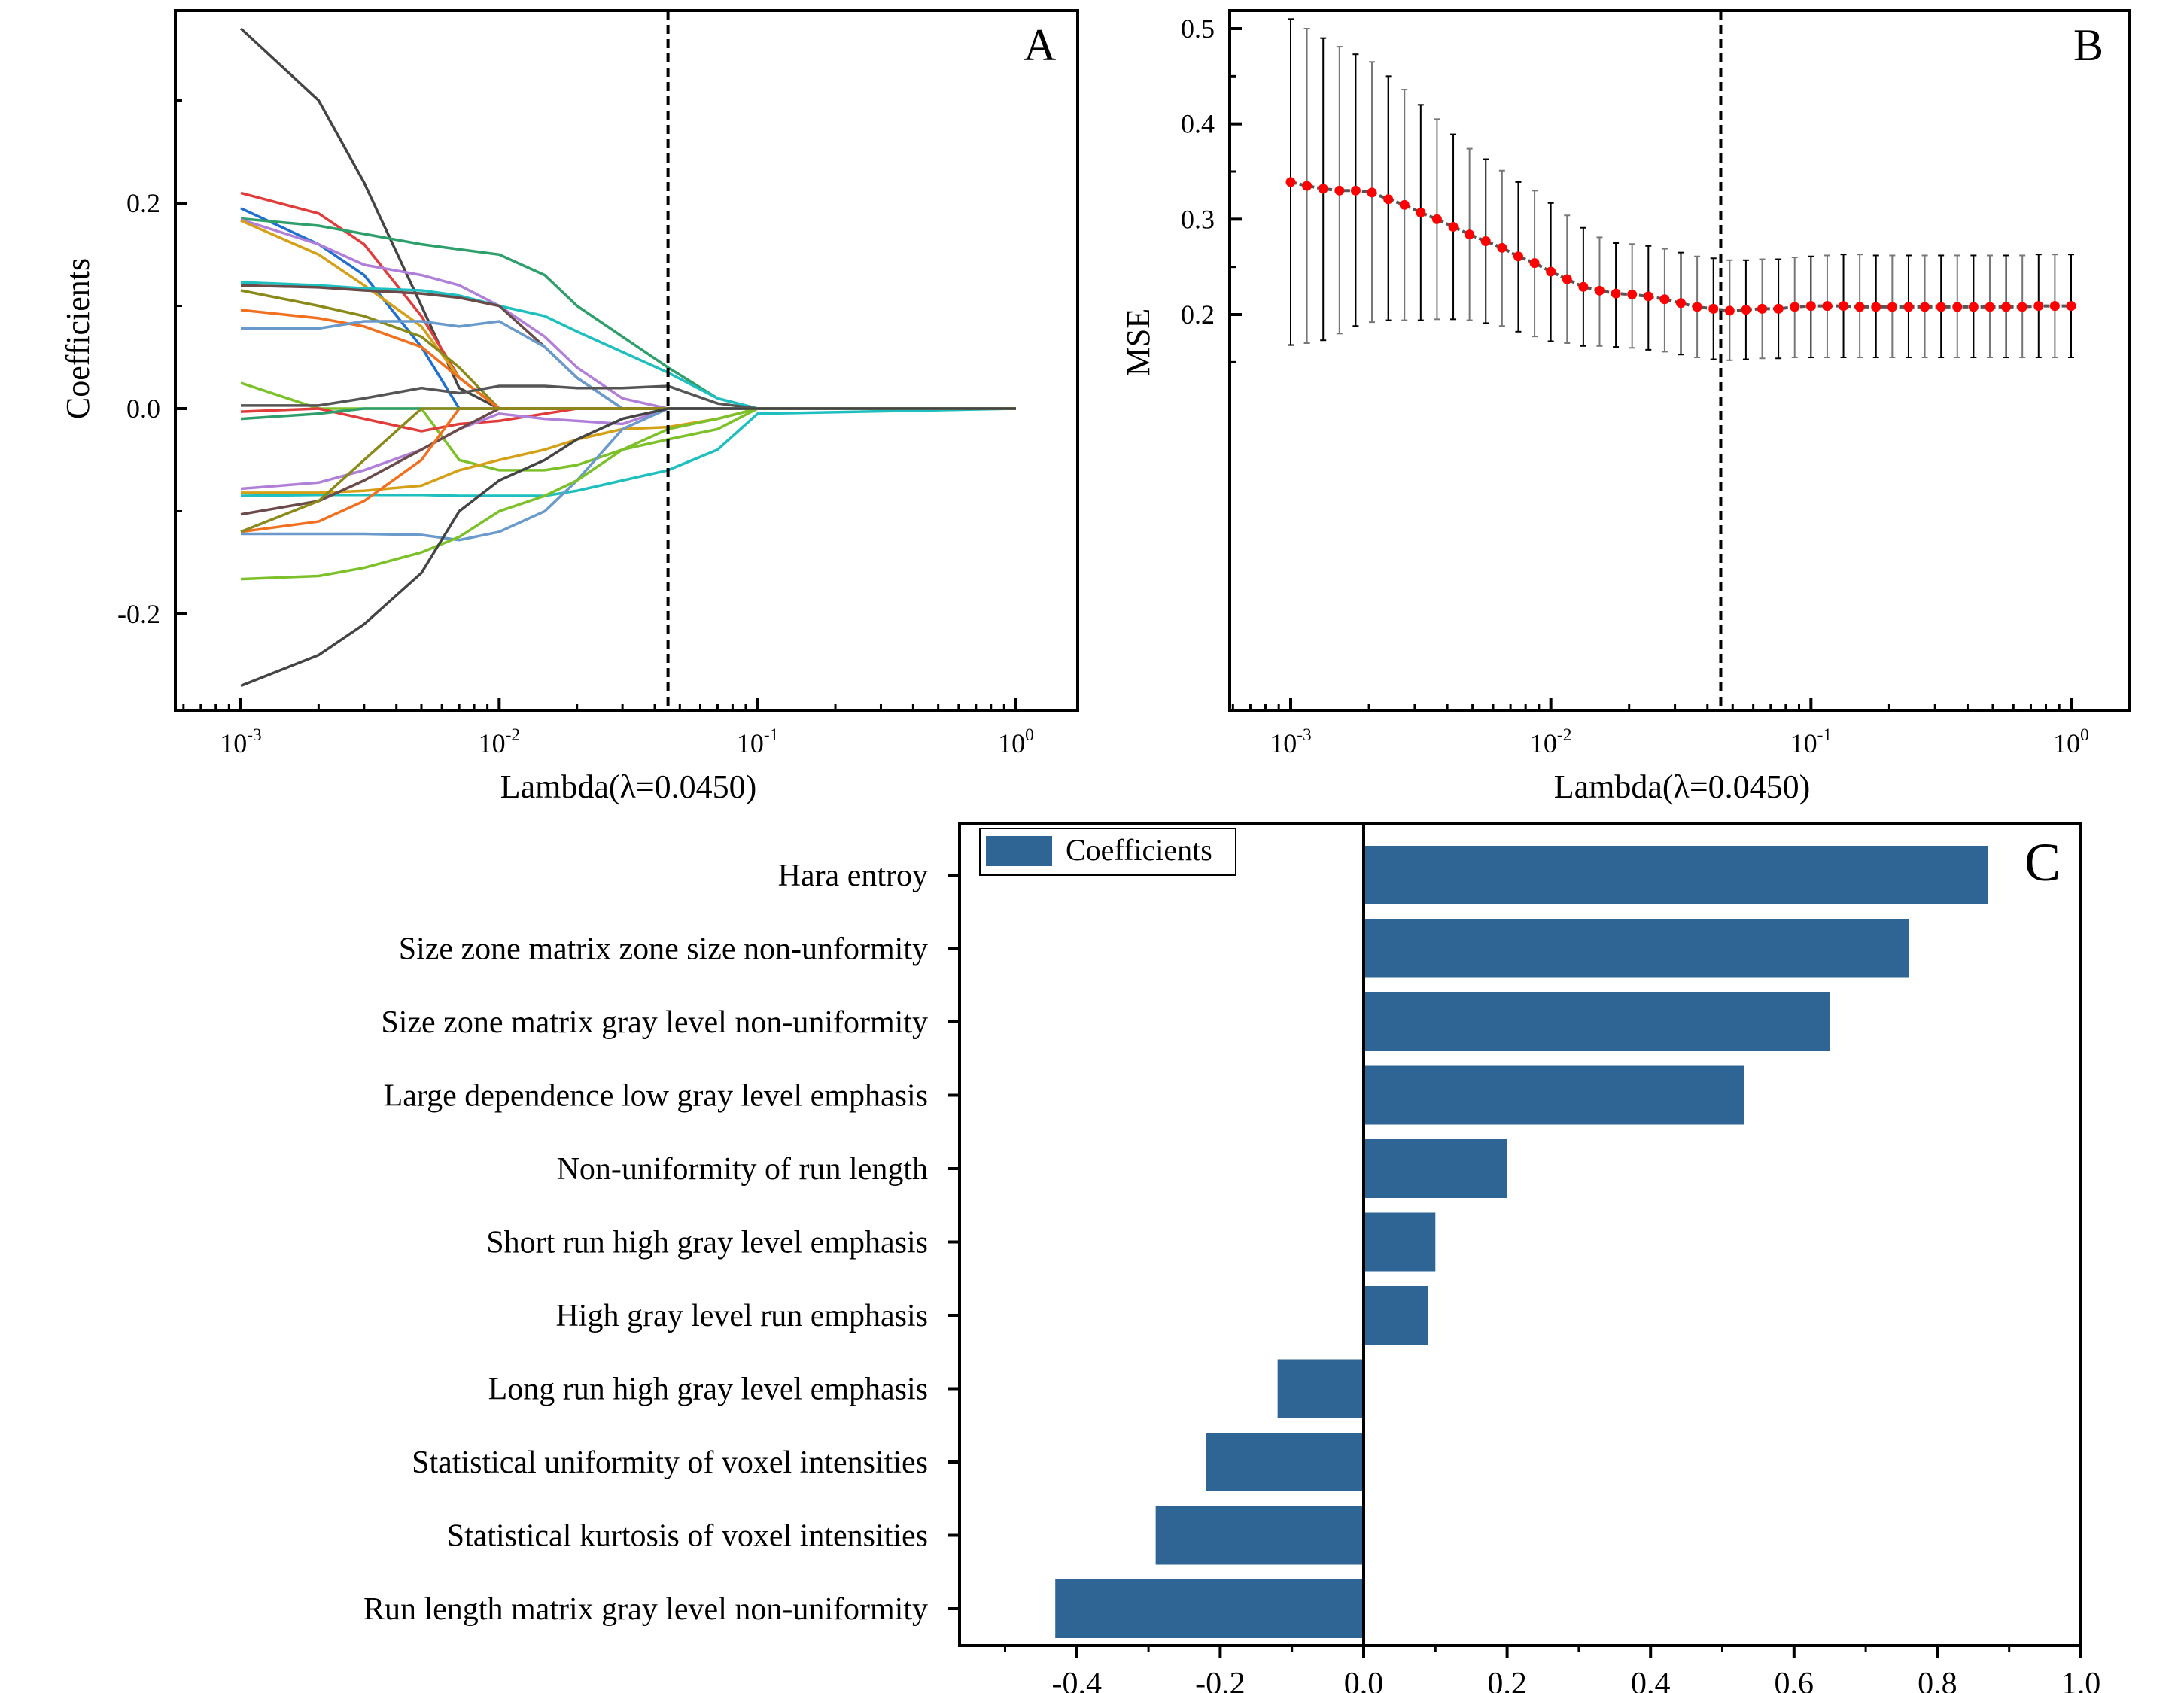 The height and width of the screenshot is (1693, 2184). I want to click on x-tick-label: 10⁰, so click(1016, 741).